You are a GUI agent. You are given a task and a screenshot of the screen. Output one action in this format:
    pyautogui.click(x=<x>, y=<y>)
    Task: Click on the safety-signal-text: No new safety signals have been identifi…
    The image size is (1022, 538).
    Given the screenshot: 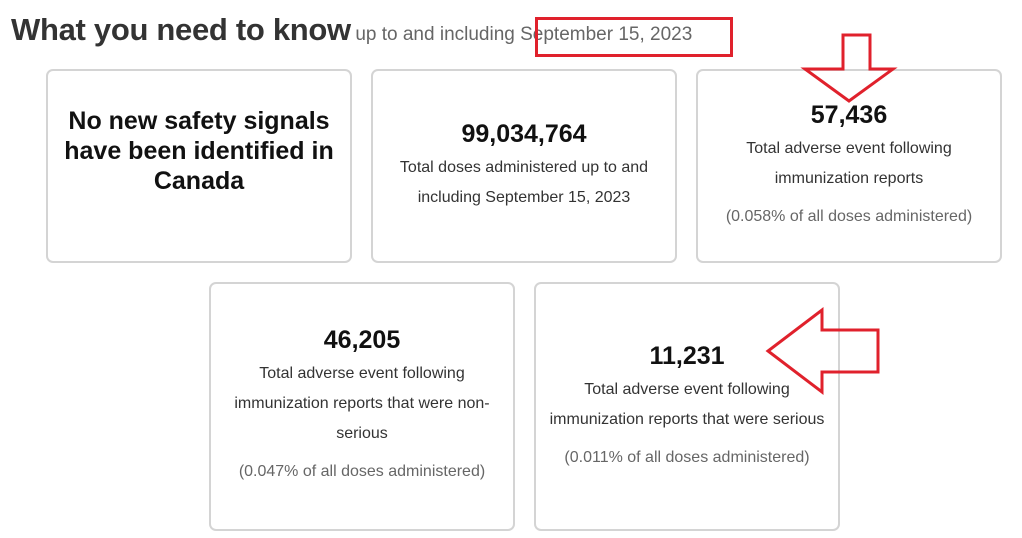 What is the action you would take?
    pyautogui.click(x=199, y=151)
    